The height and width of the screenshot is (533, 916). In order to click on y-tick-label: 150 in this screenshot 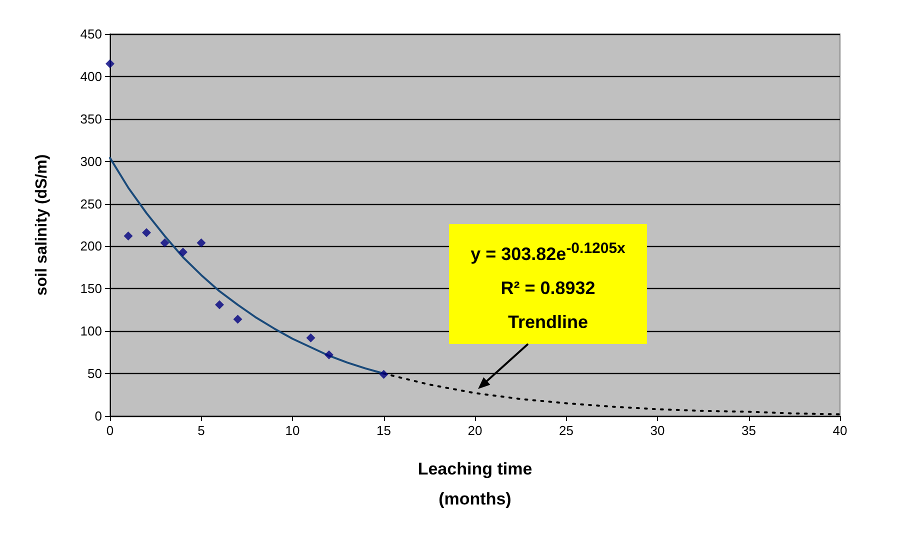, I will do `click(91, 288)`.